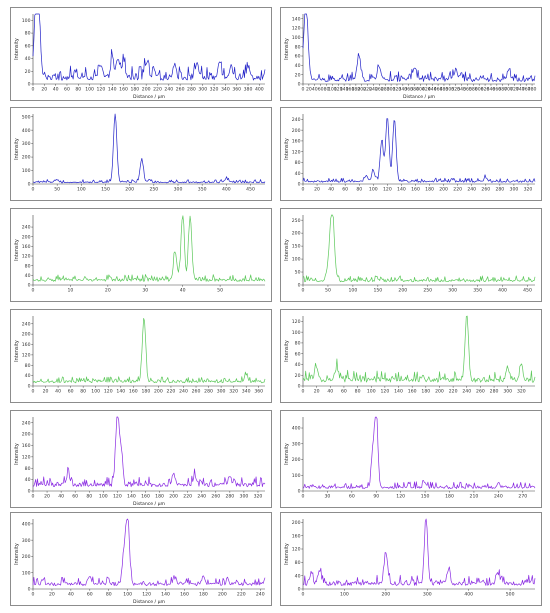 The height and width of the screenshot is (613, 550). Describe the element at coordinates (438, 90) in the screenshot. I see `x-tick-label: 460` at that location.